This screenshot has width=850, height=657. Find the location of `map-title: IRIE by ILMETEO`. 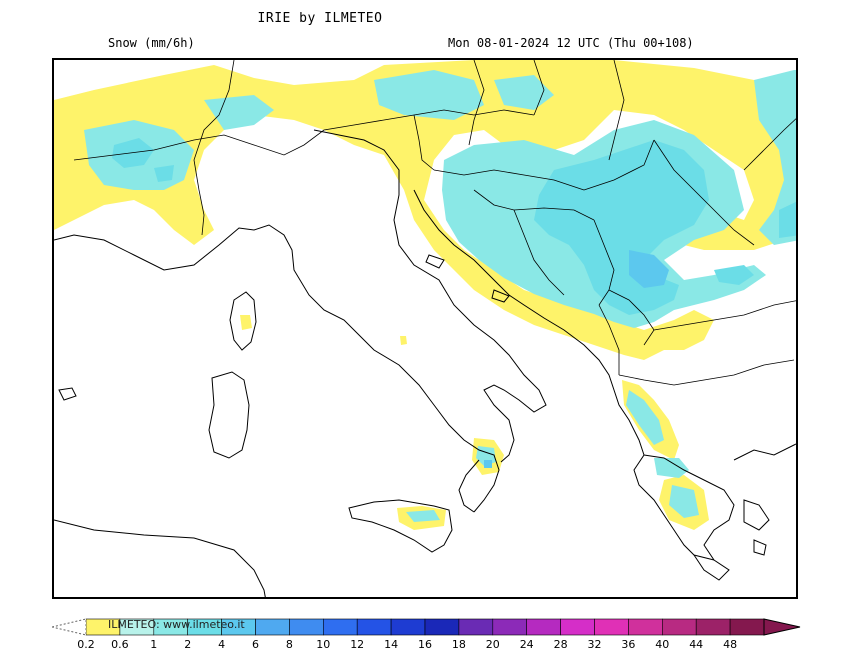

map-title: IRIE by ILMETEO is located at coordinates (320, 18).